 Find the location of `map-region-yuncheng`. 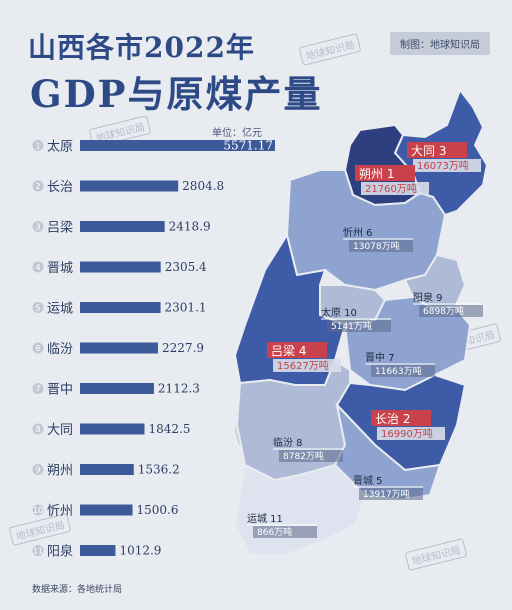

map-region-yuncheng is located at coordinates (300, 509).